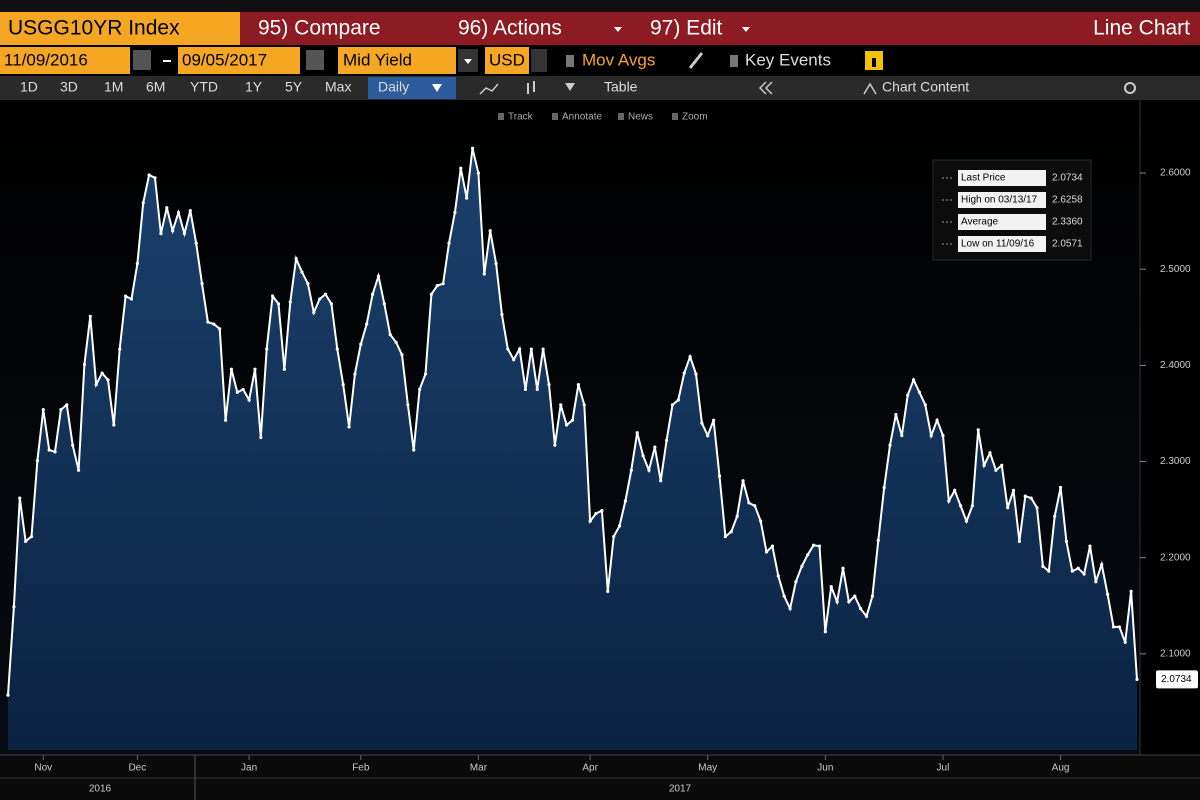  Describe the element at coordinates (94, 28) in the screenshot. I see `ticker: USGG10YR Index` at that location.